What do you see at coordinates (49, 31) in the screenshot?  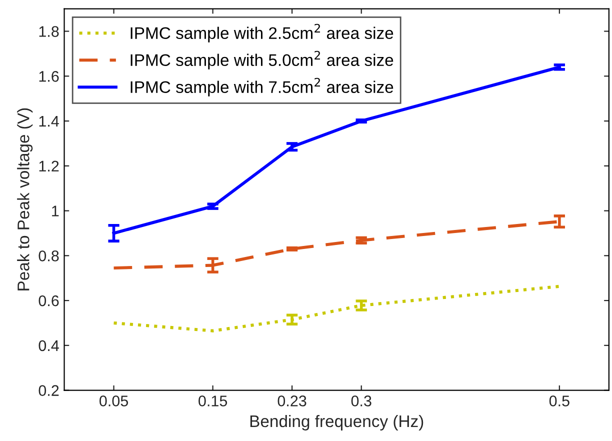 I see `y-tick-label: 1.8` at bounding box center [49, 31].